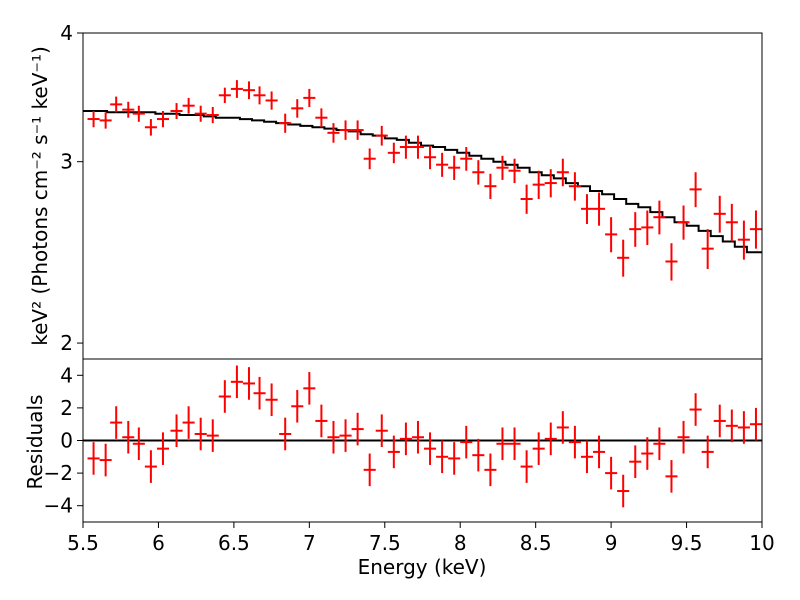  I want to click on spectrum-y-ticks: 2 3 4, so click(71, 188).